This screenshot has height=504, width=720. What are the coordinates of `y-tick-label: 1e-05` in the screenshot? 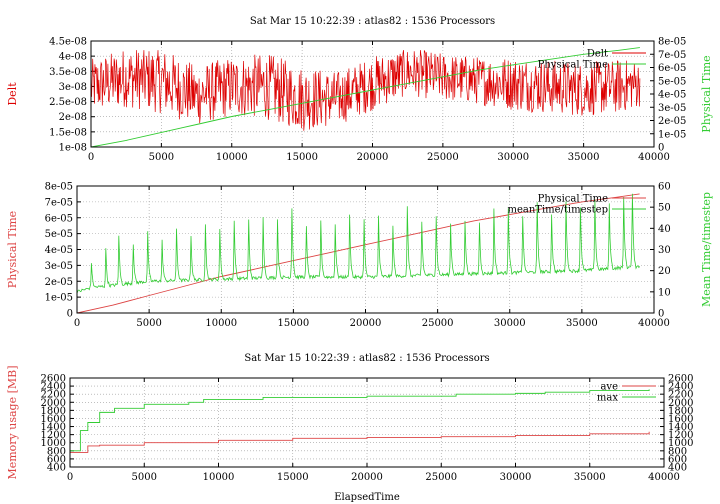 It's located at (59, 298).